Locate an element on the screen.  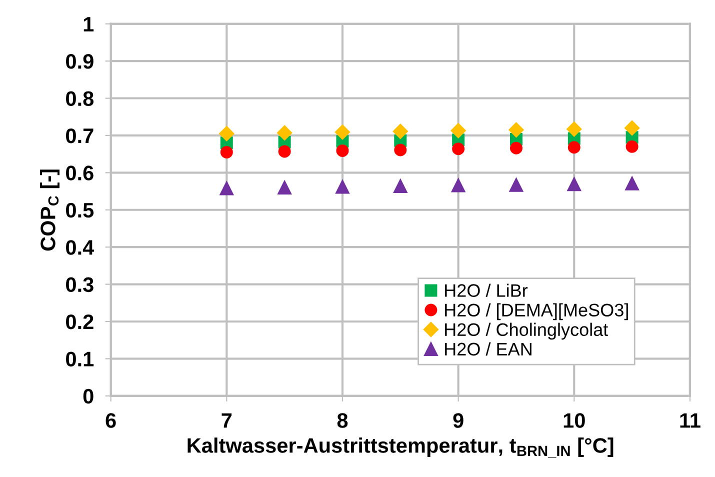
legend-label: H2O / [DEMA][MeSO3] is located at coordinates (536, 311).